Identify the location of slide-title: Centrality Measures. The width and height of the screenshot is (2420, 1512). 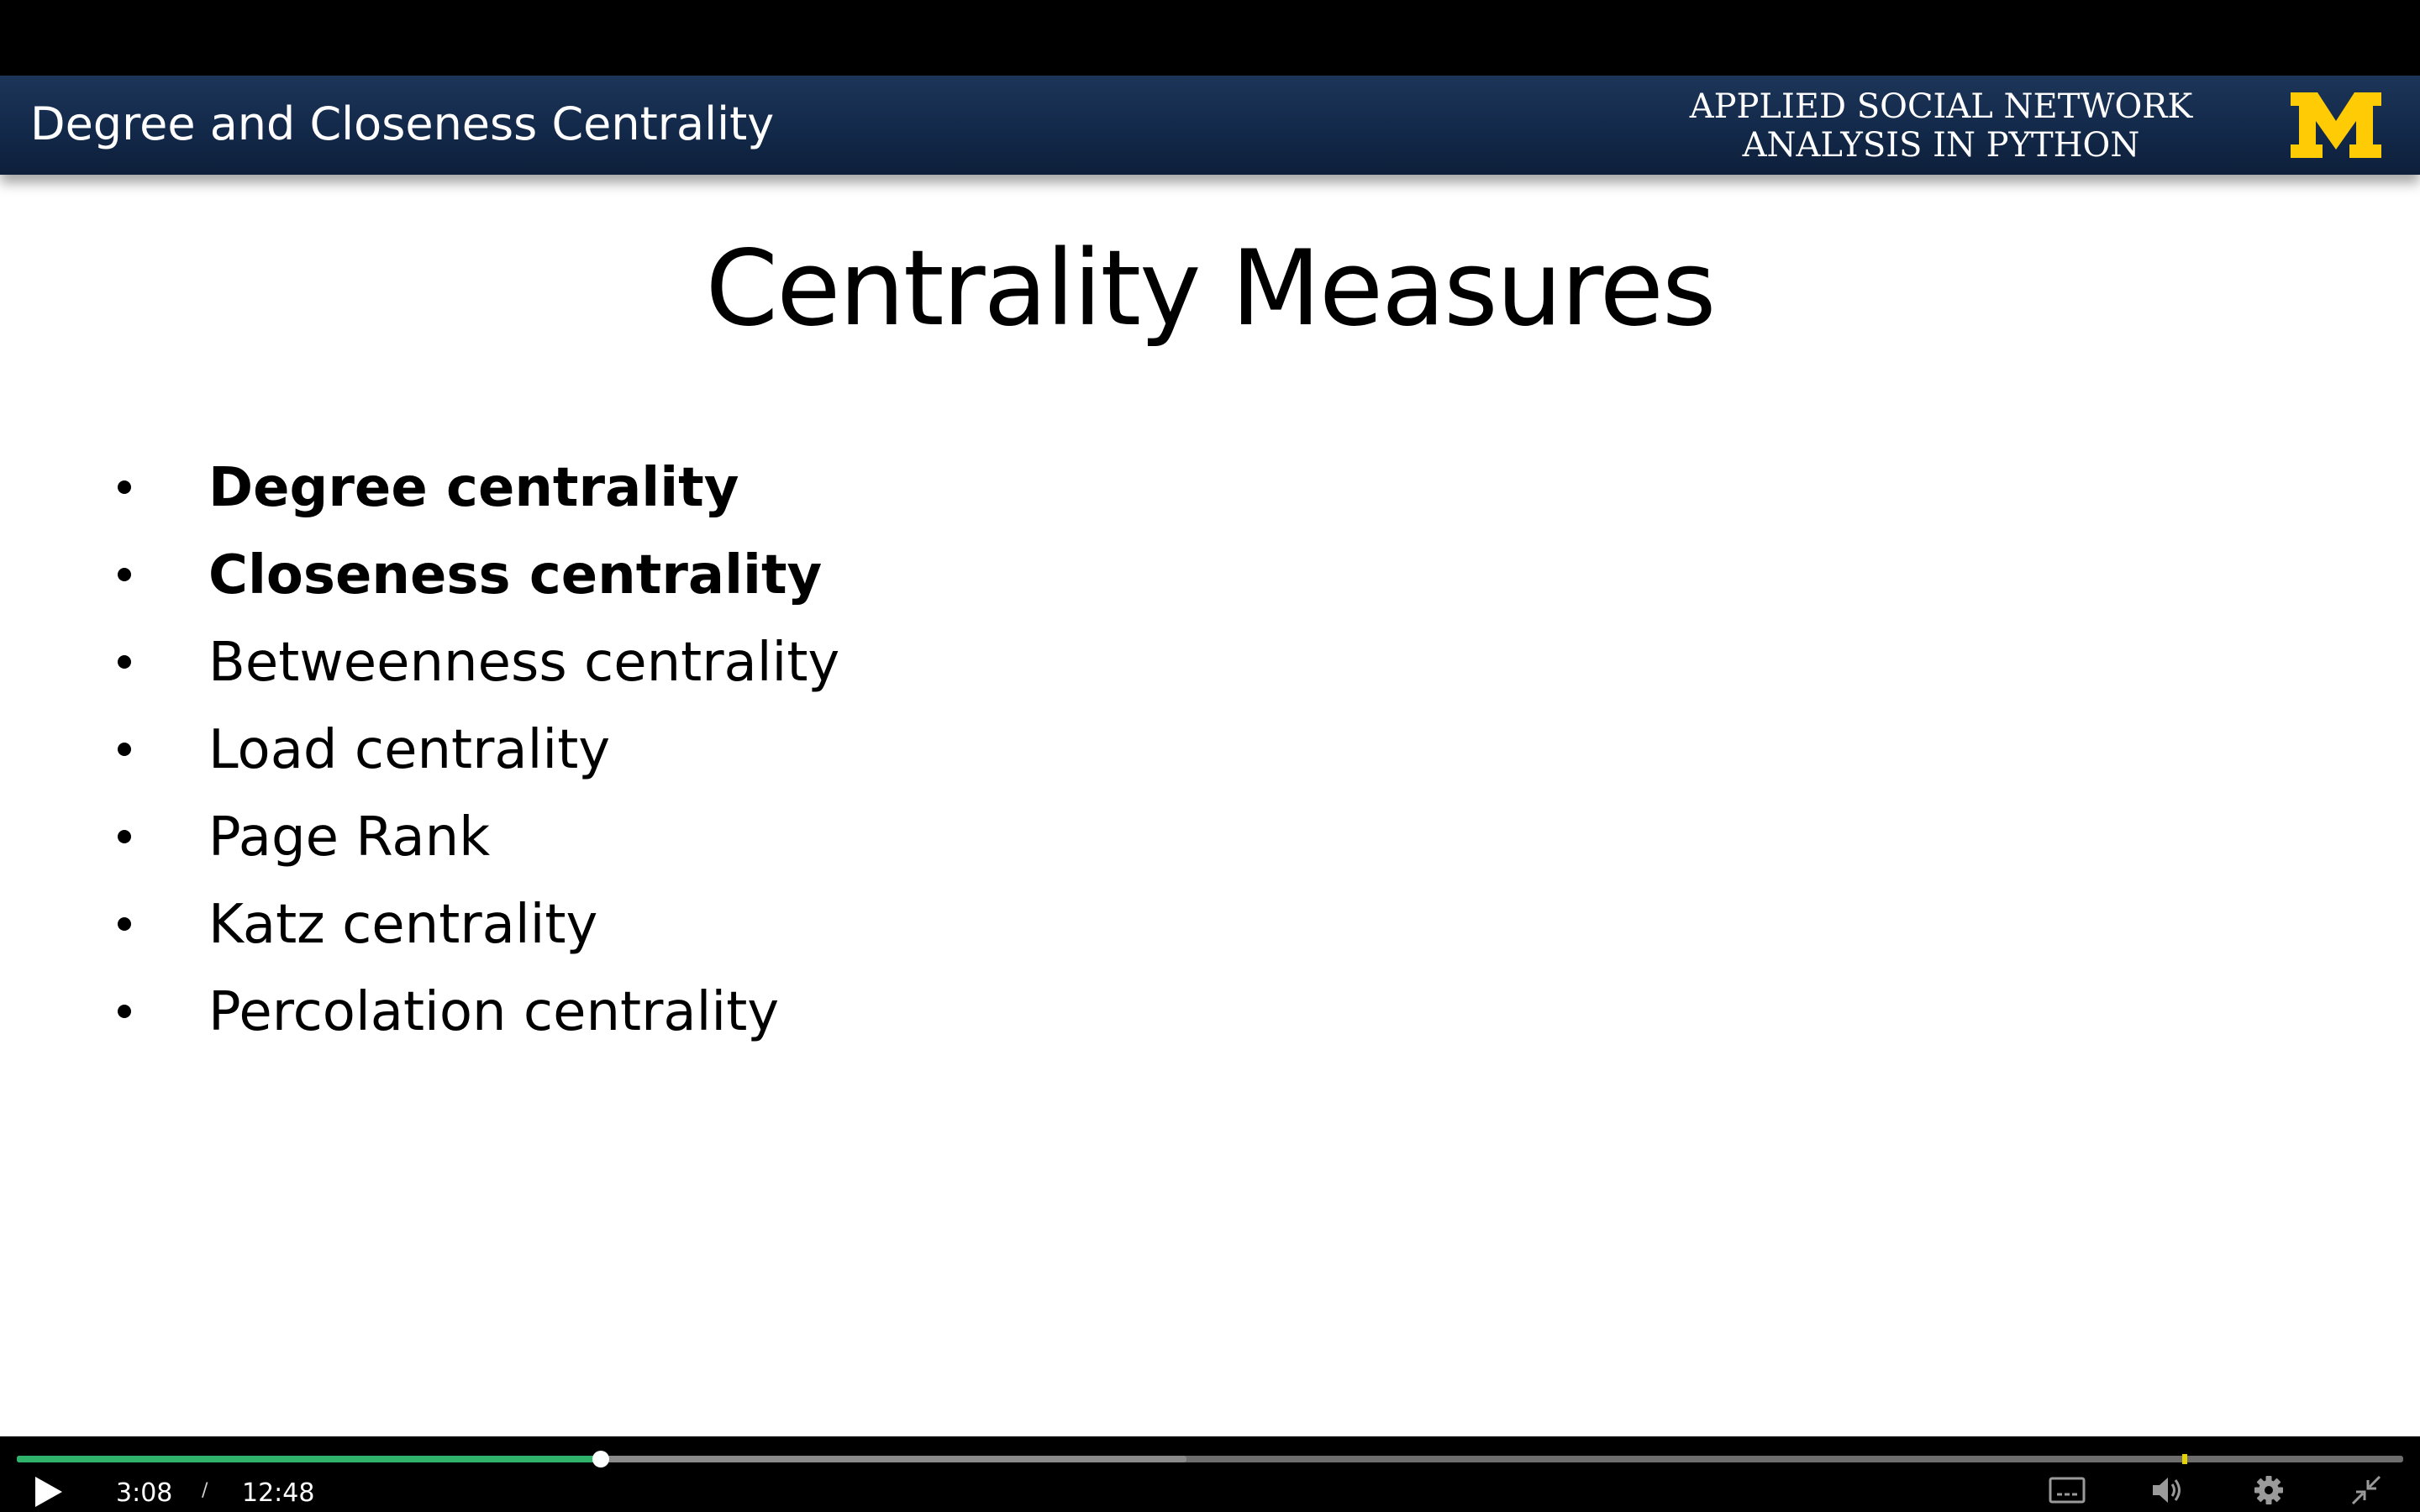
(1211, 288).